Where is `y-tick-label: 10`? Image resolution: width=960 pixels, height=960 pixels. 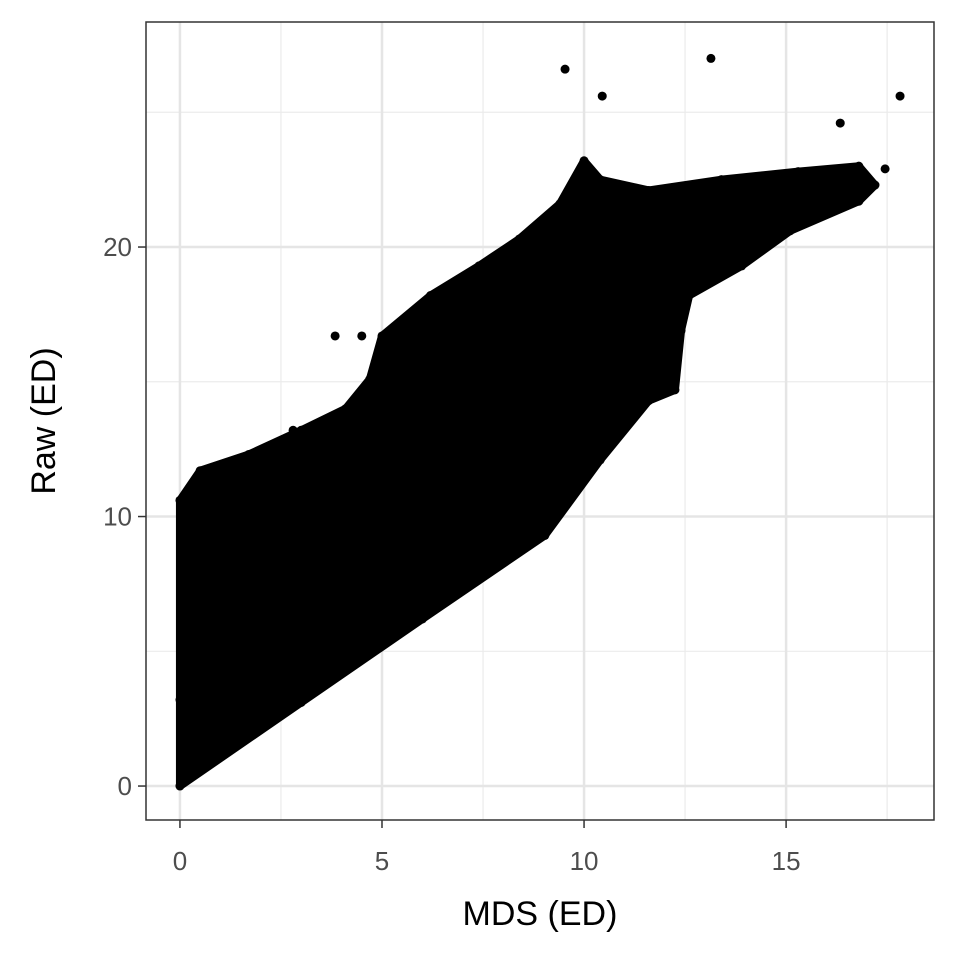 y-tick-label: 10 is located at coordinates (117, 517).